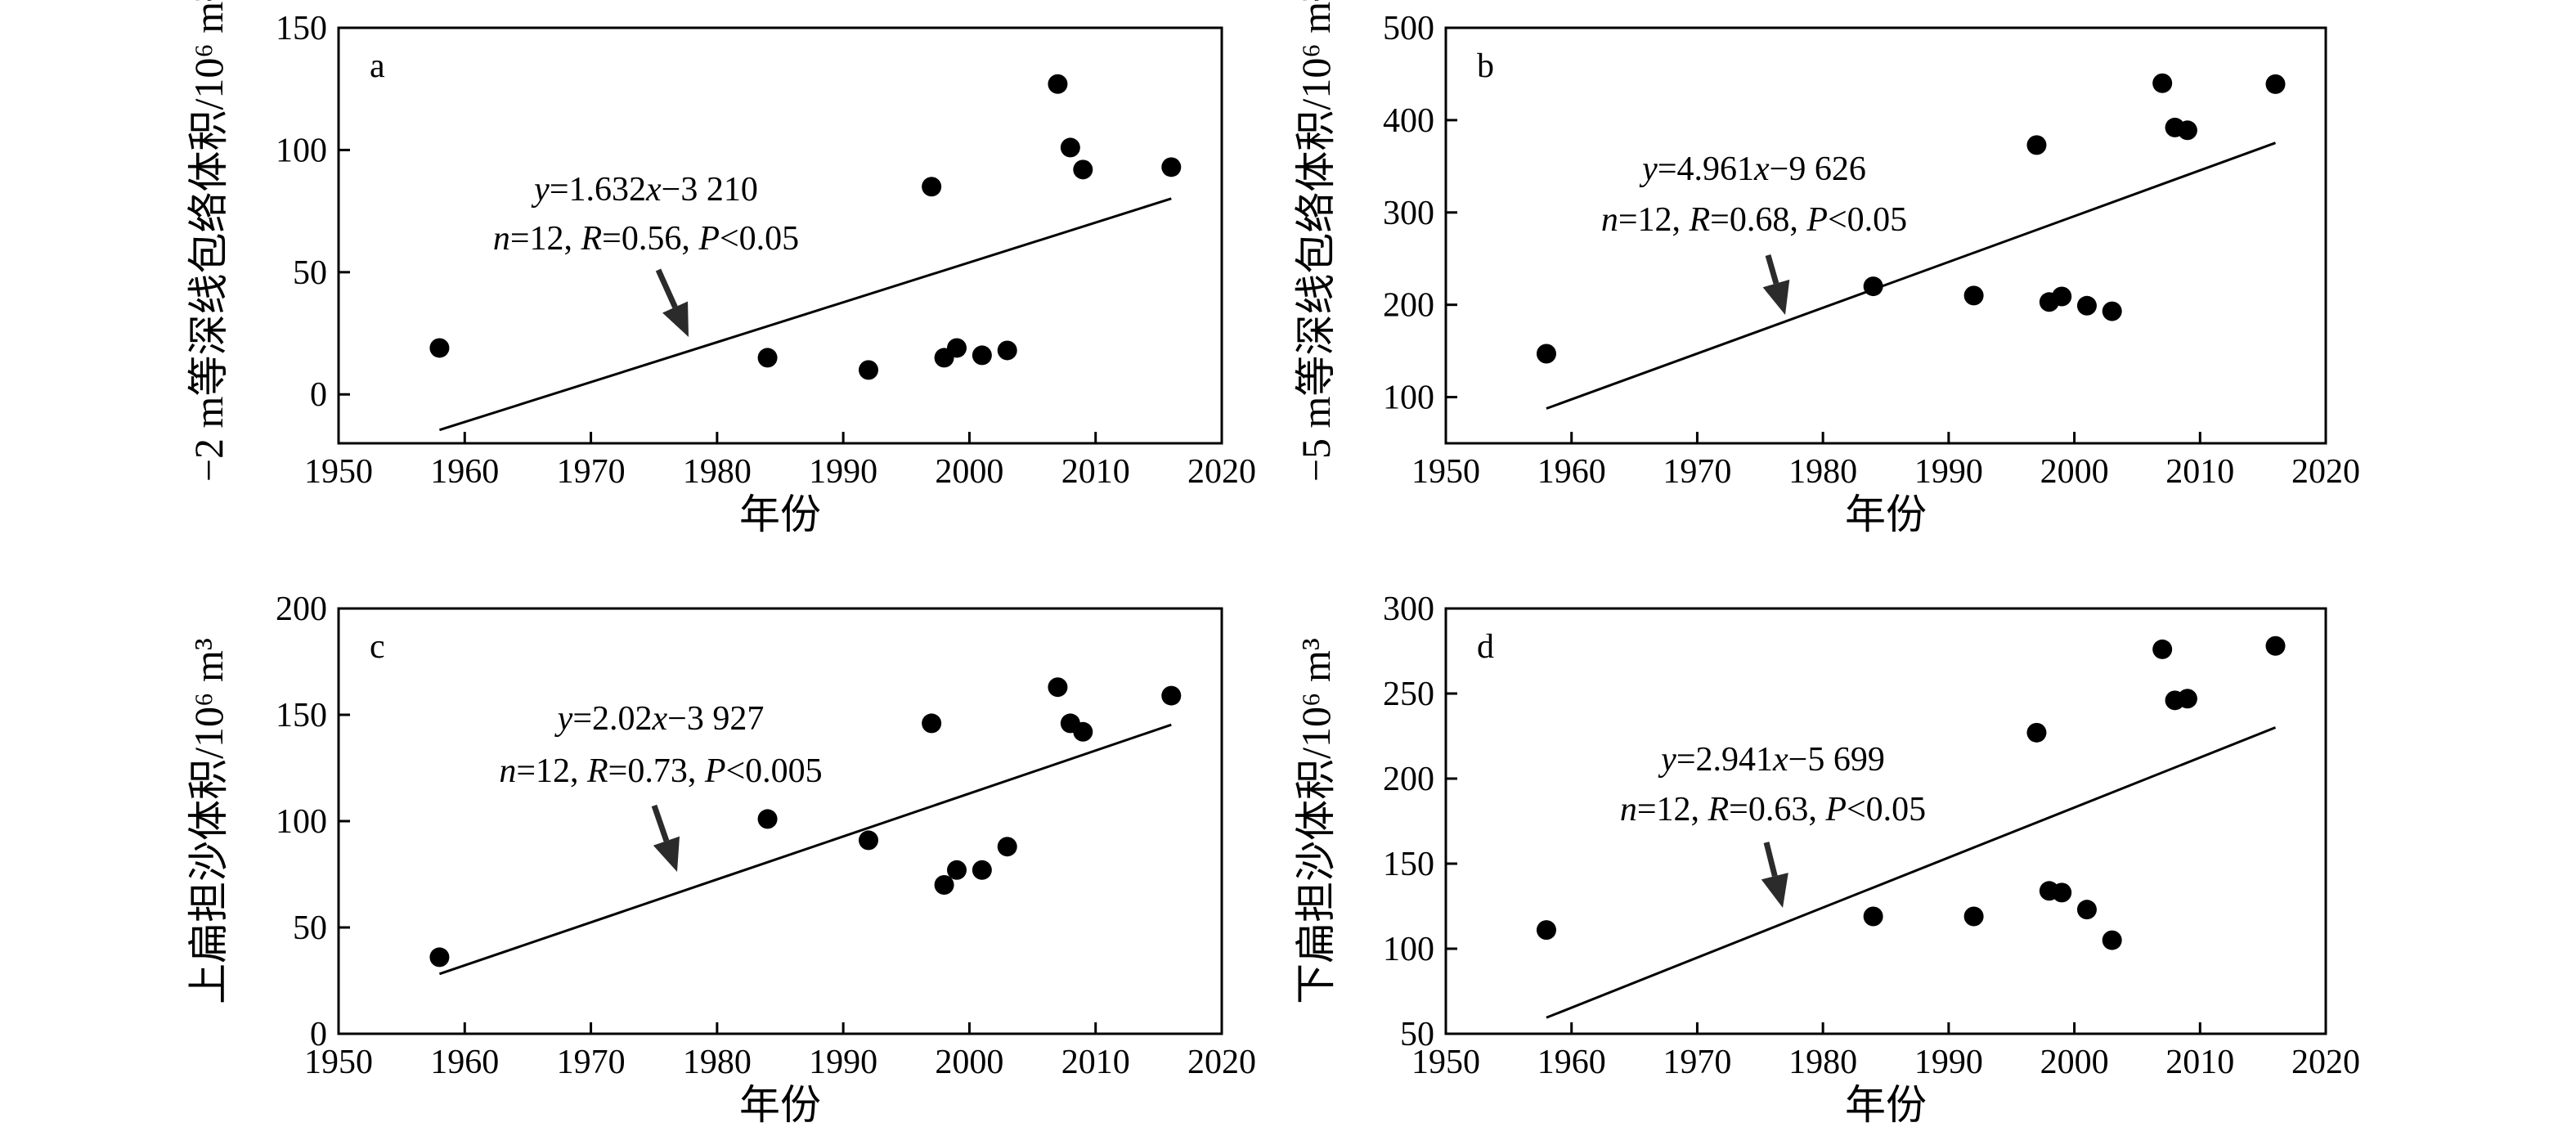  What do you see at coordinates (1408, 28) in the screenshot?
I see `y-tick-label: 500` at bounding box center [1408, 28].